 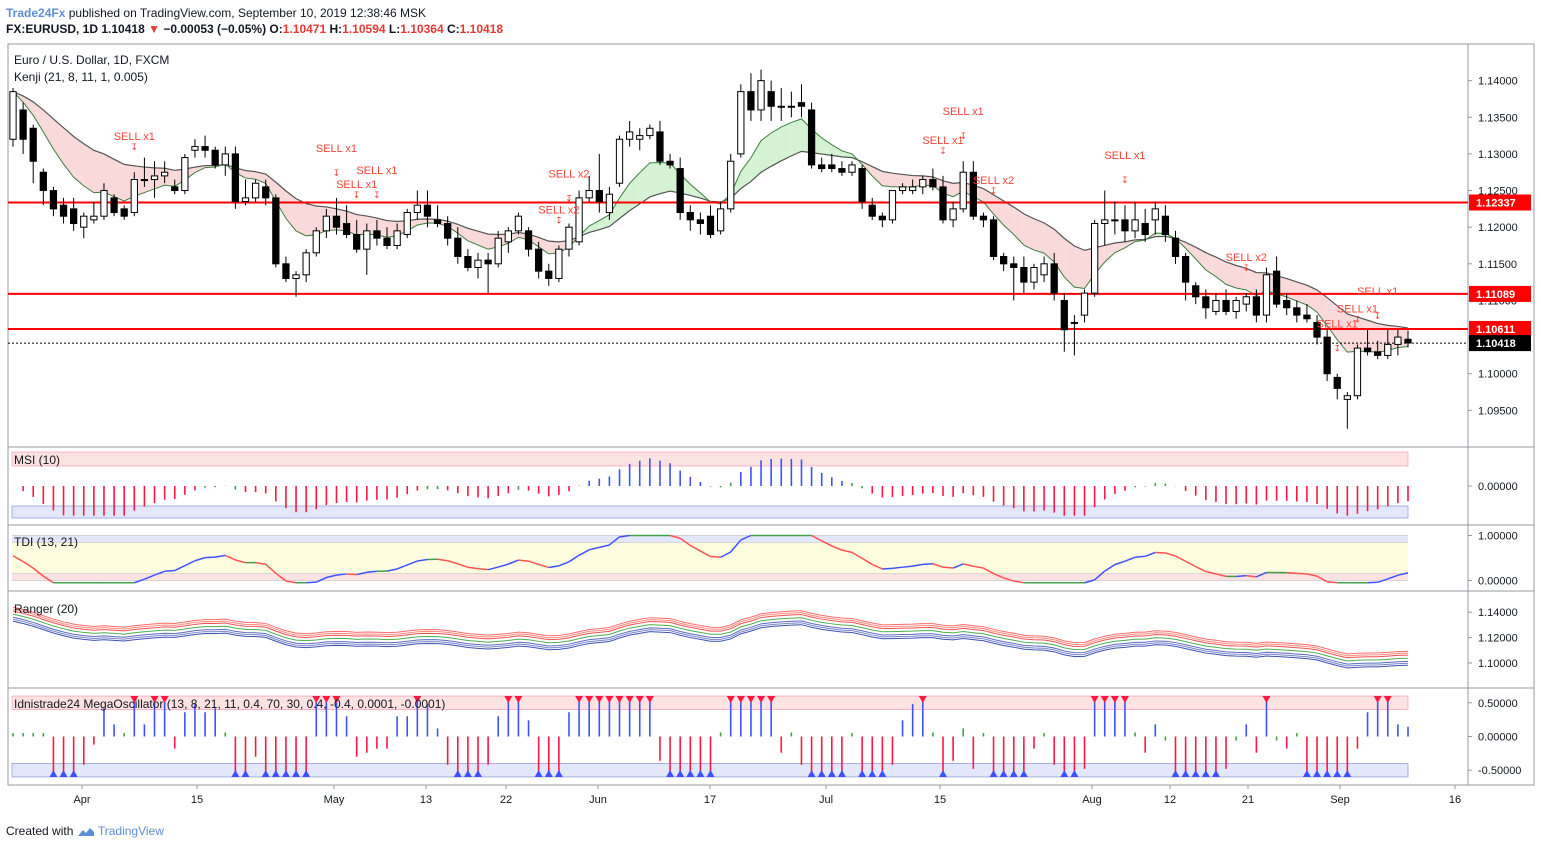 What do you see at coordinates (940, 800) in the screenshot?
I see `time-tick-label: 15` at bounding box center [940, 800].